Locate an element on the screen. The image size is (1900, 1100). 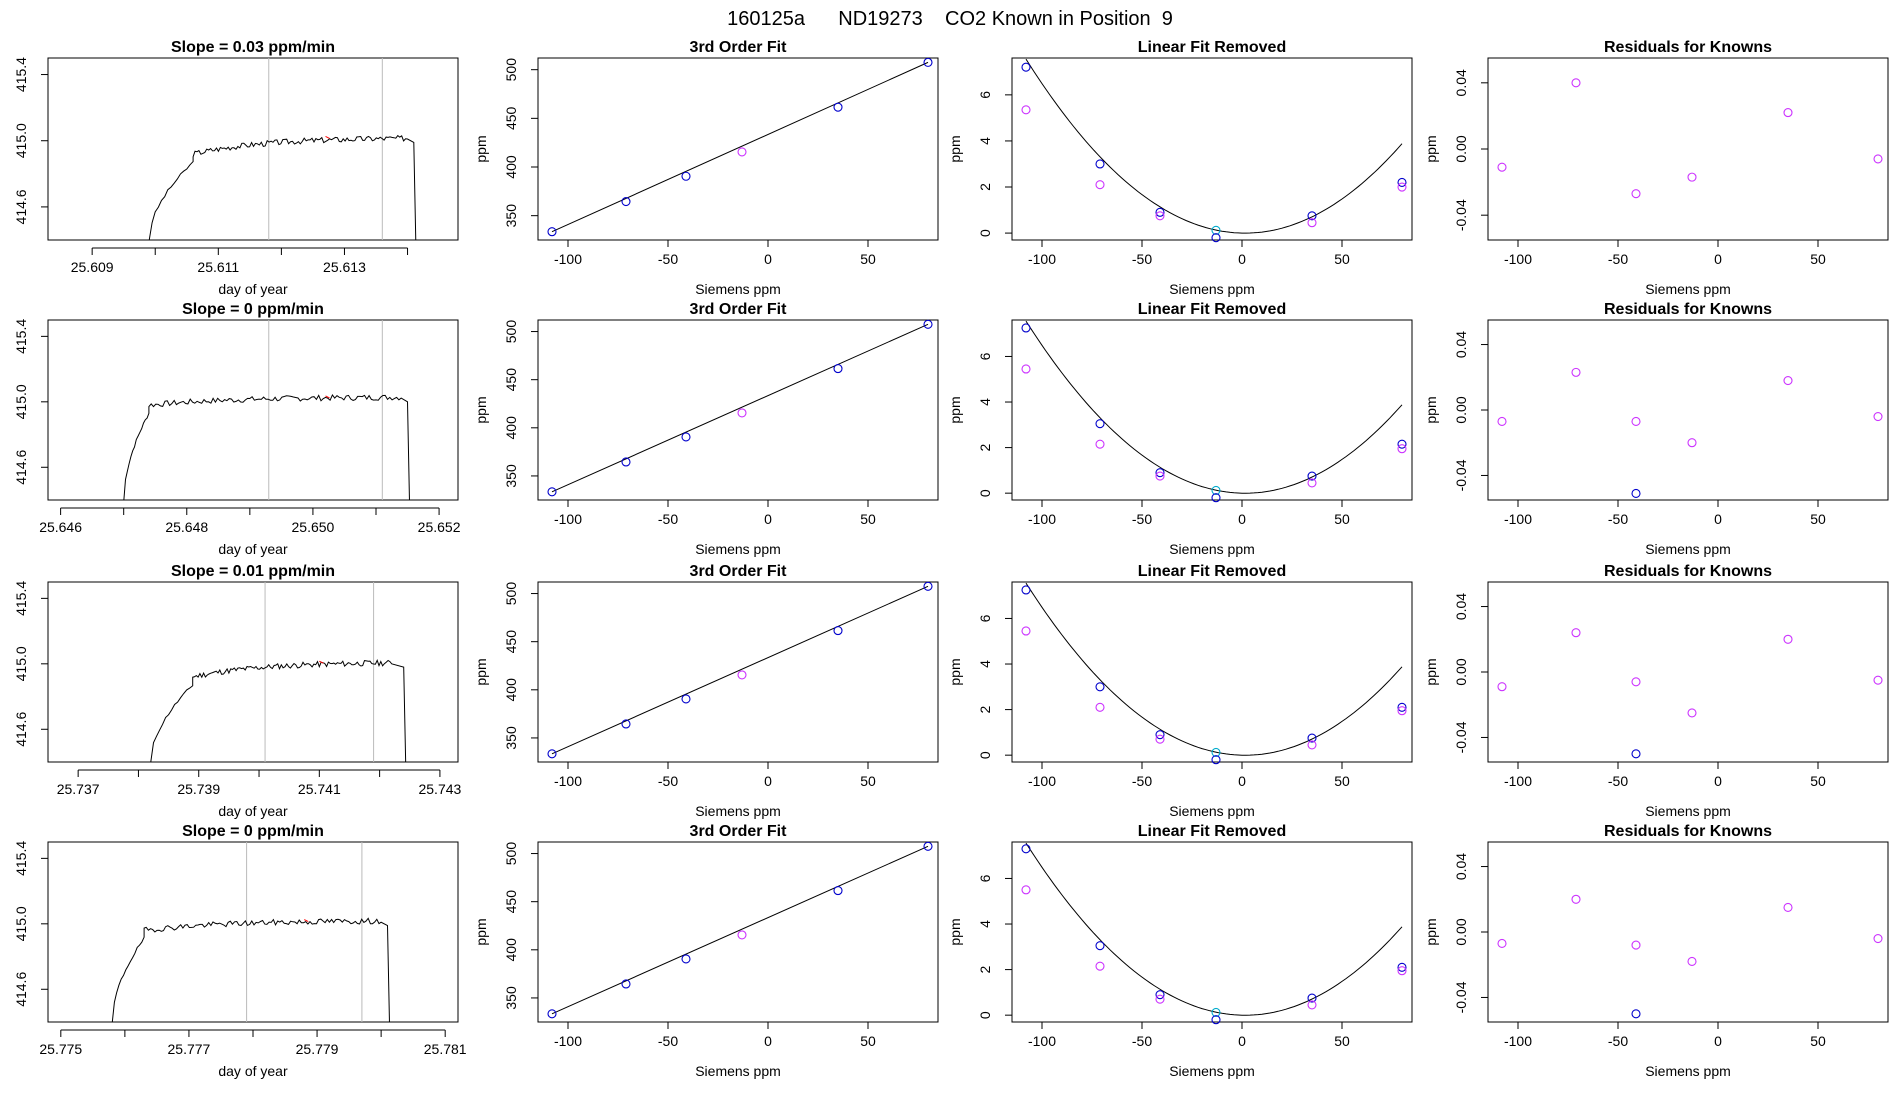
y-tick-label: 2 is located at coordinates (985, 709).